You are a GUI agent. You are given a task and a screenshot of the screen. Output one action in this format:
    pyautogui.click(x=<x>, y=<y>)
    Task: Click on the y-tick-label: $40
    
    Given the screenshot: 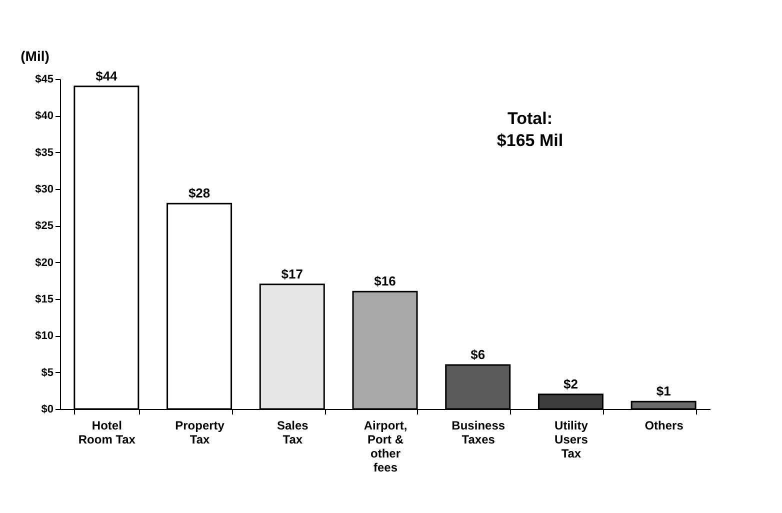 What is the action you would take?
    pyautogui.click(x=44, y=116)
    